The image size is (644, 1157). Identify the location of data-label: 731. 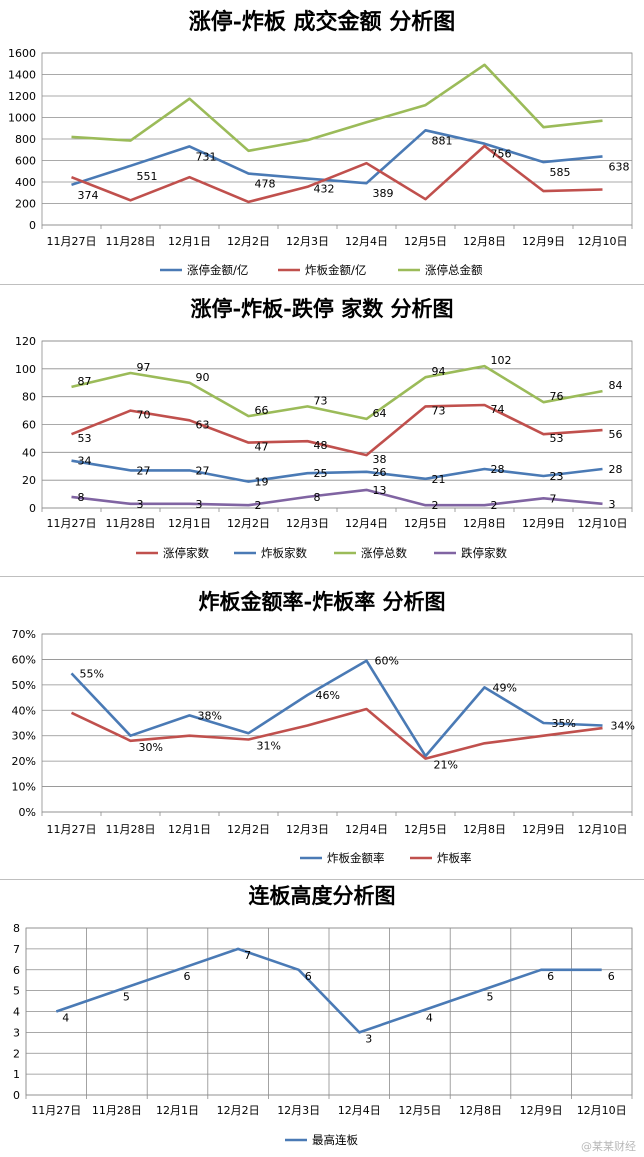
(206, 156).